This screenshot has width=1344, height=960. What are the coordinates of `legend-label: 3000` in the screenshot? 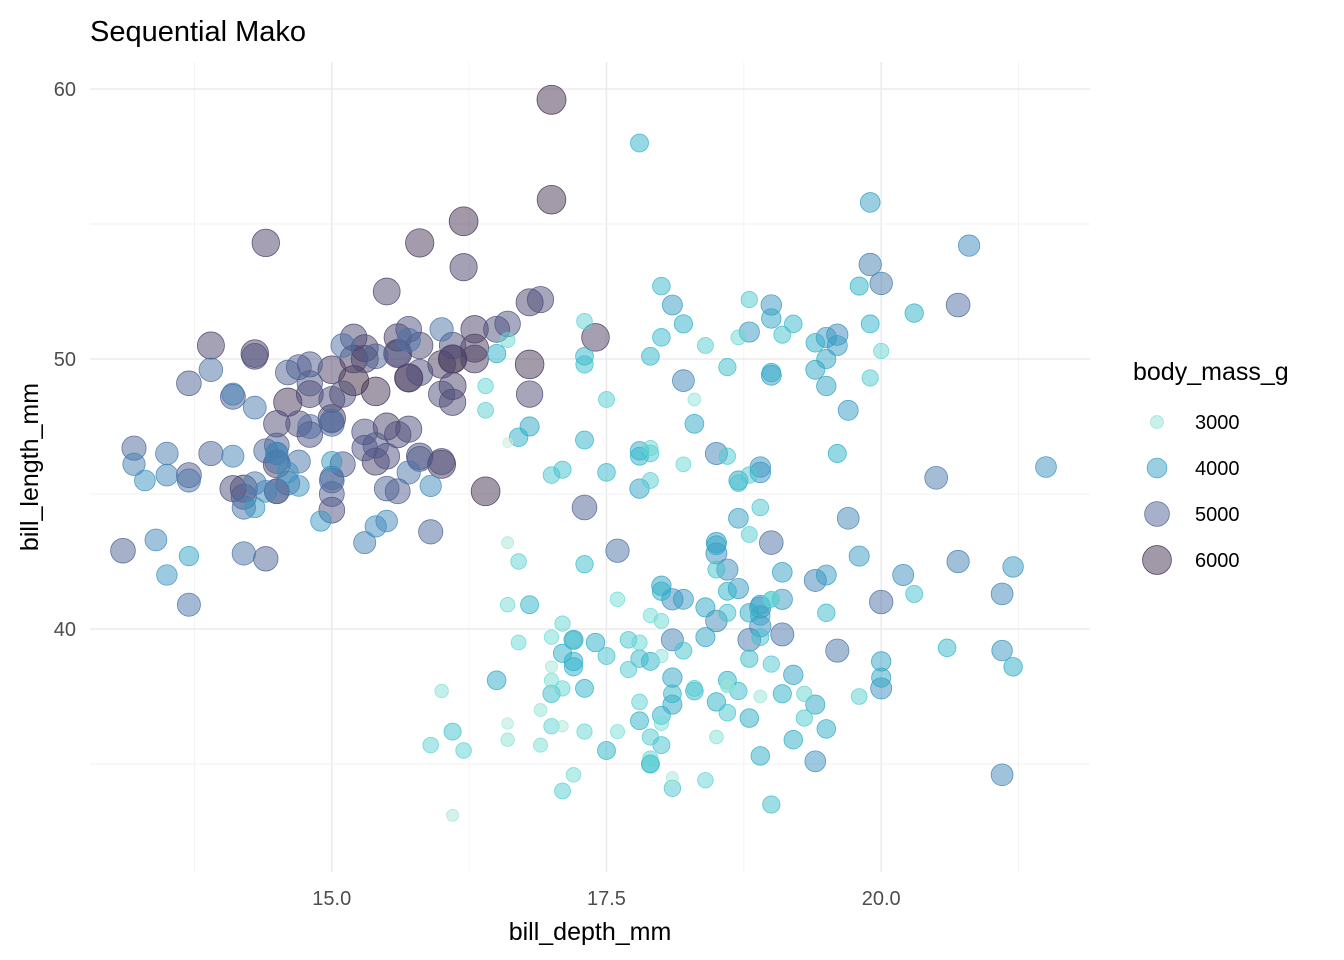 It's located at (1217, 423).